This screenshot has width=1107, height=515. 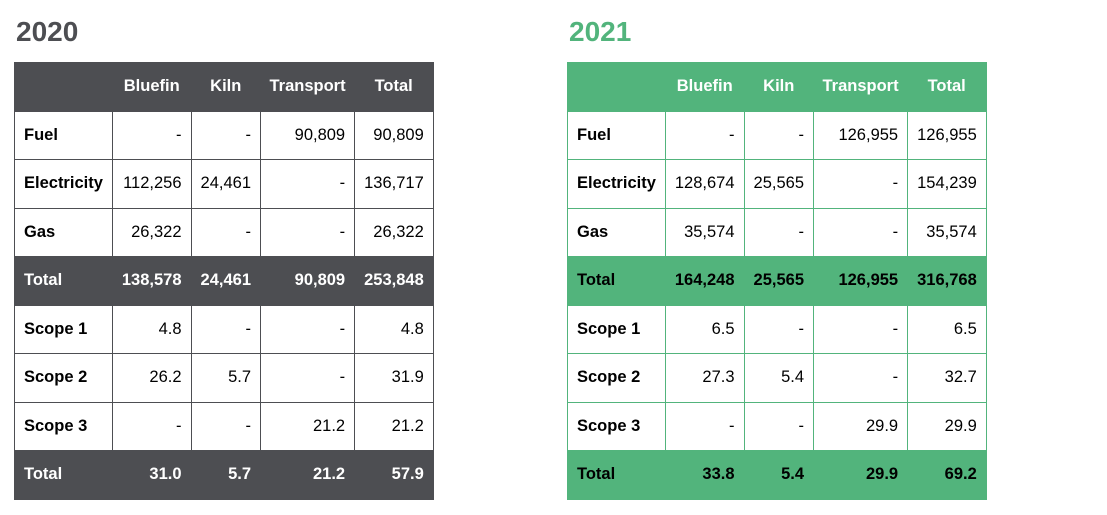 I want to click on total-row: Total 138,578 24,461 90,809 253,848, so click(x=224, y=281).